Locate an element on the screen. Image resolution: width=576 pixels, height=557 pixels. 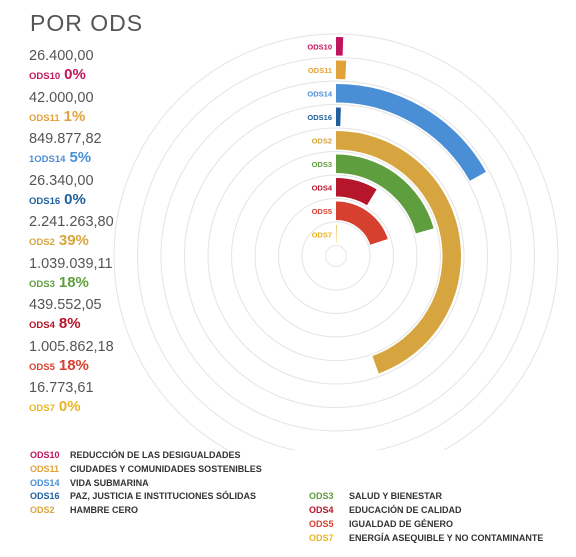
legend-item: ODS10 REDUCCIÓN DE LAS DESIGUALDADES is located at coordinates (146, 456).